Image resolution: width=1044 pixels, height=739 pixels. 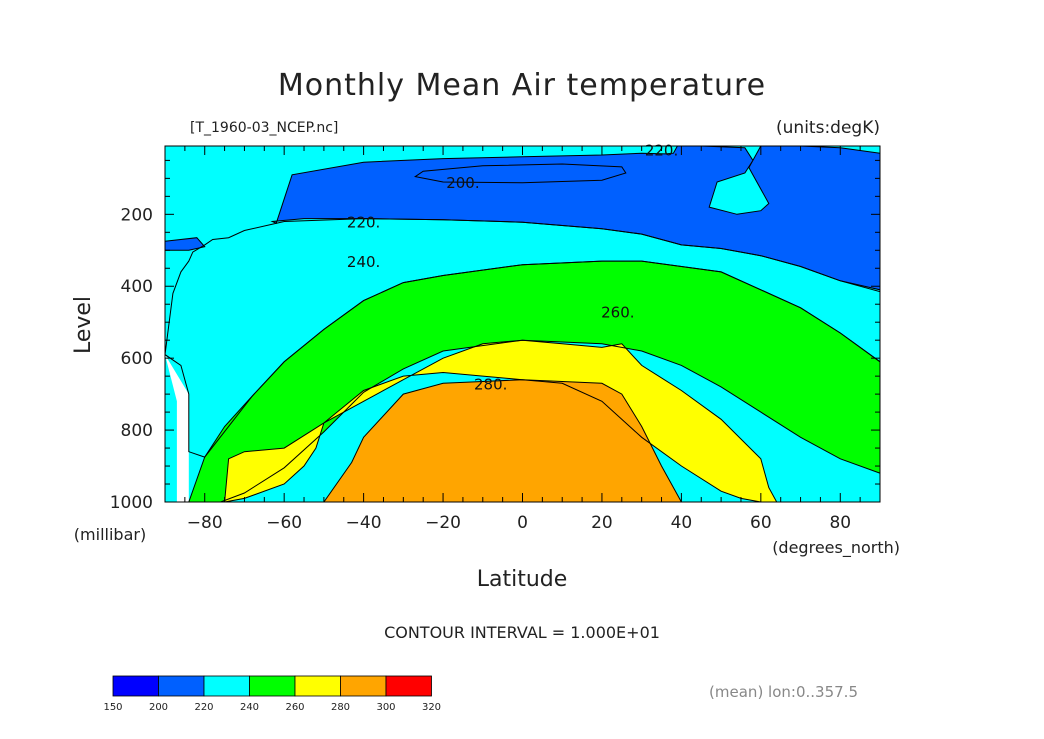 I want to click on y-tick-label: 400, so click(x=137, y=287).